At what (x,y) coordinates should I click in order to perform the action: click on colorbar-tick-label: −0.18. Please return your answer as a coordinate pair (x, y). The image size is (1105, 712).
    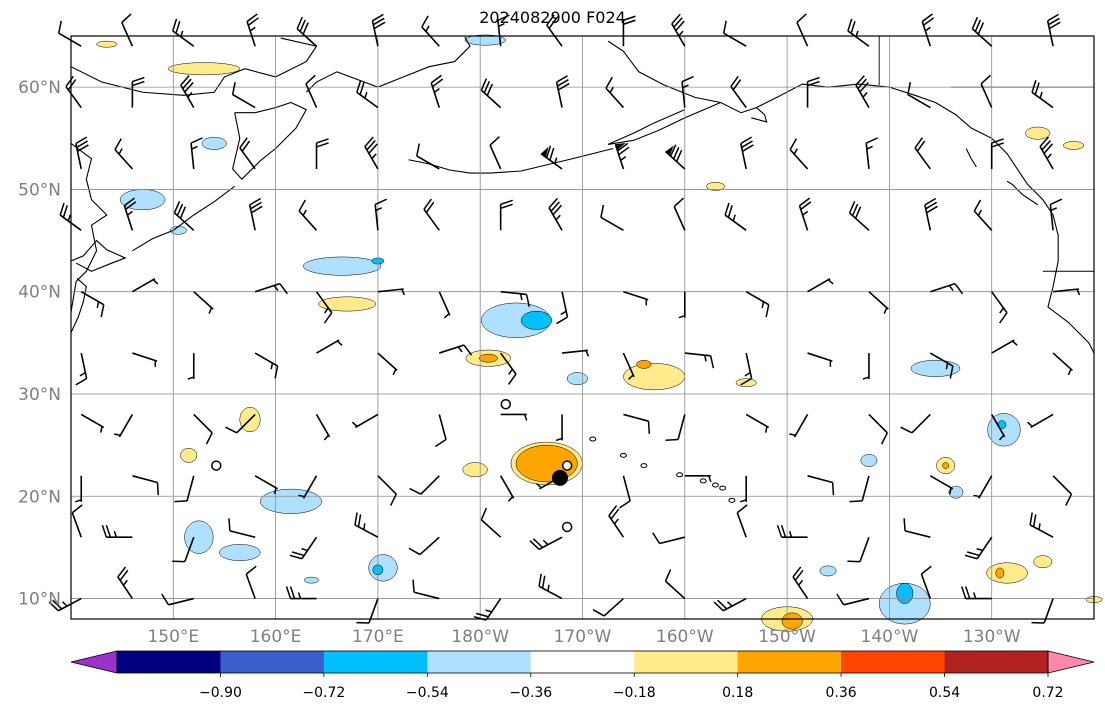
    Looking at the image, I should click on (634, 693).